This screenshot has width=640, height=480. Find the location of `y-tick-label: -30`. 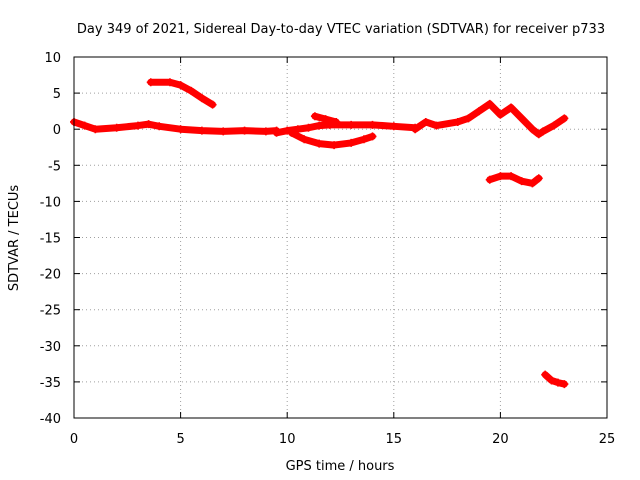

y-tick-label: -30 is located at coordinates (50, 347).